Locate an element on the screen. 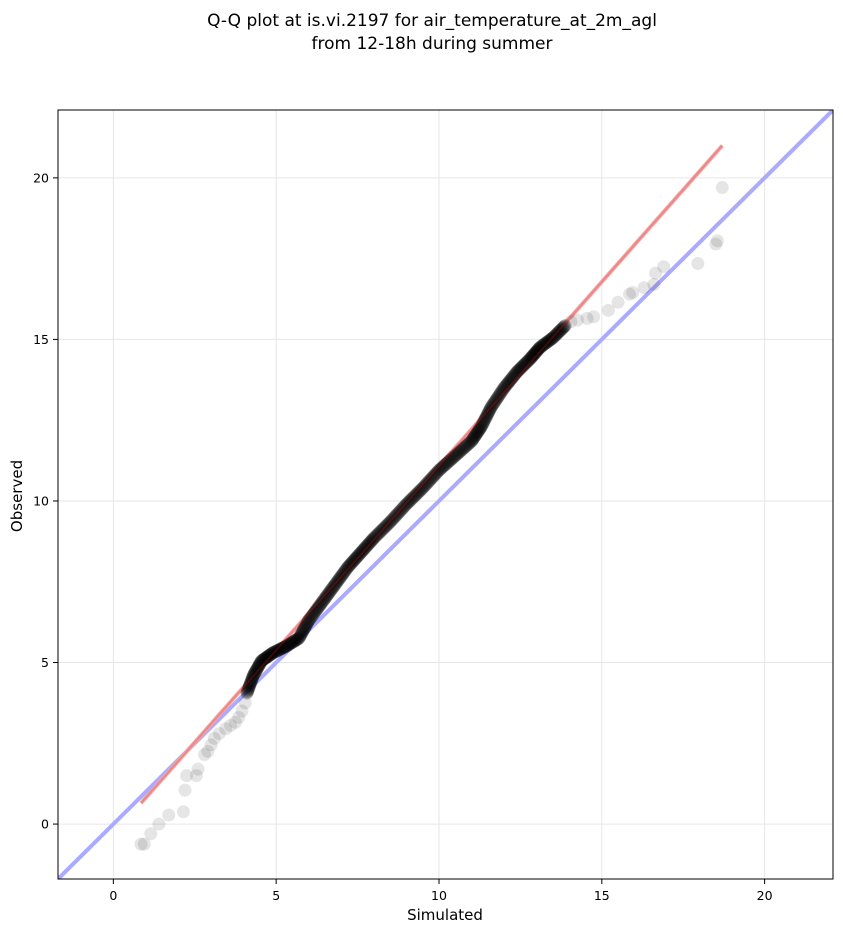 The image size is (843, 934). y-tick-label-4: 20 is located at coordinates (41, 177).